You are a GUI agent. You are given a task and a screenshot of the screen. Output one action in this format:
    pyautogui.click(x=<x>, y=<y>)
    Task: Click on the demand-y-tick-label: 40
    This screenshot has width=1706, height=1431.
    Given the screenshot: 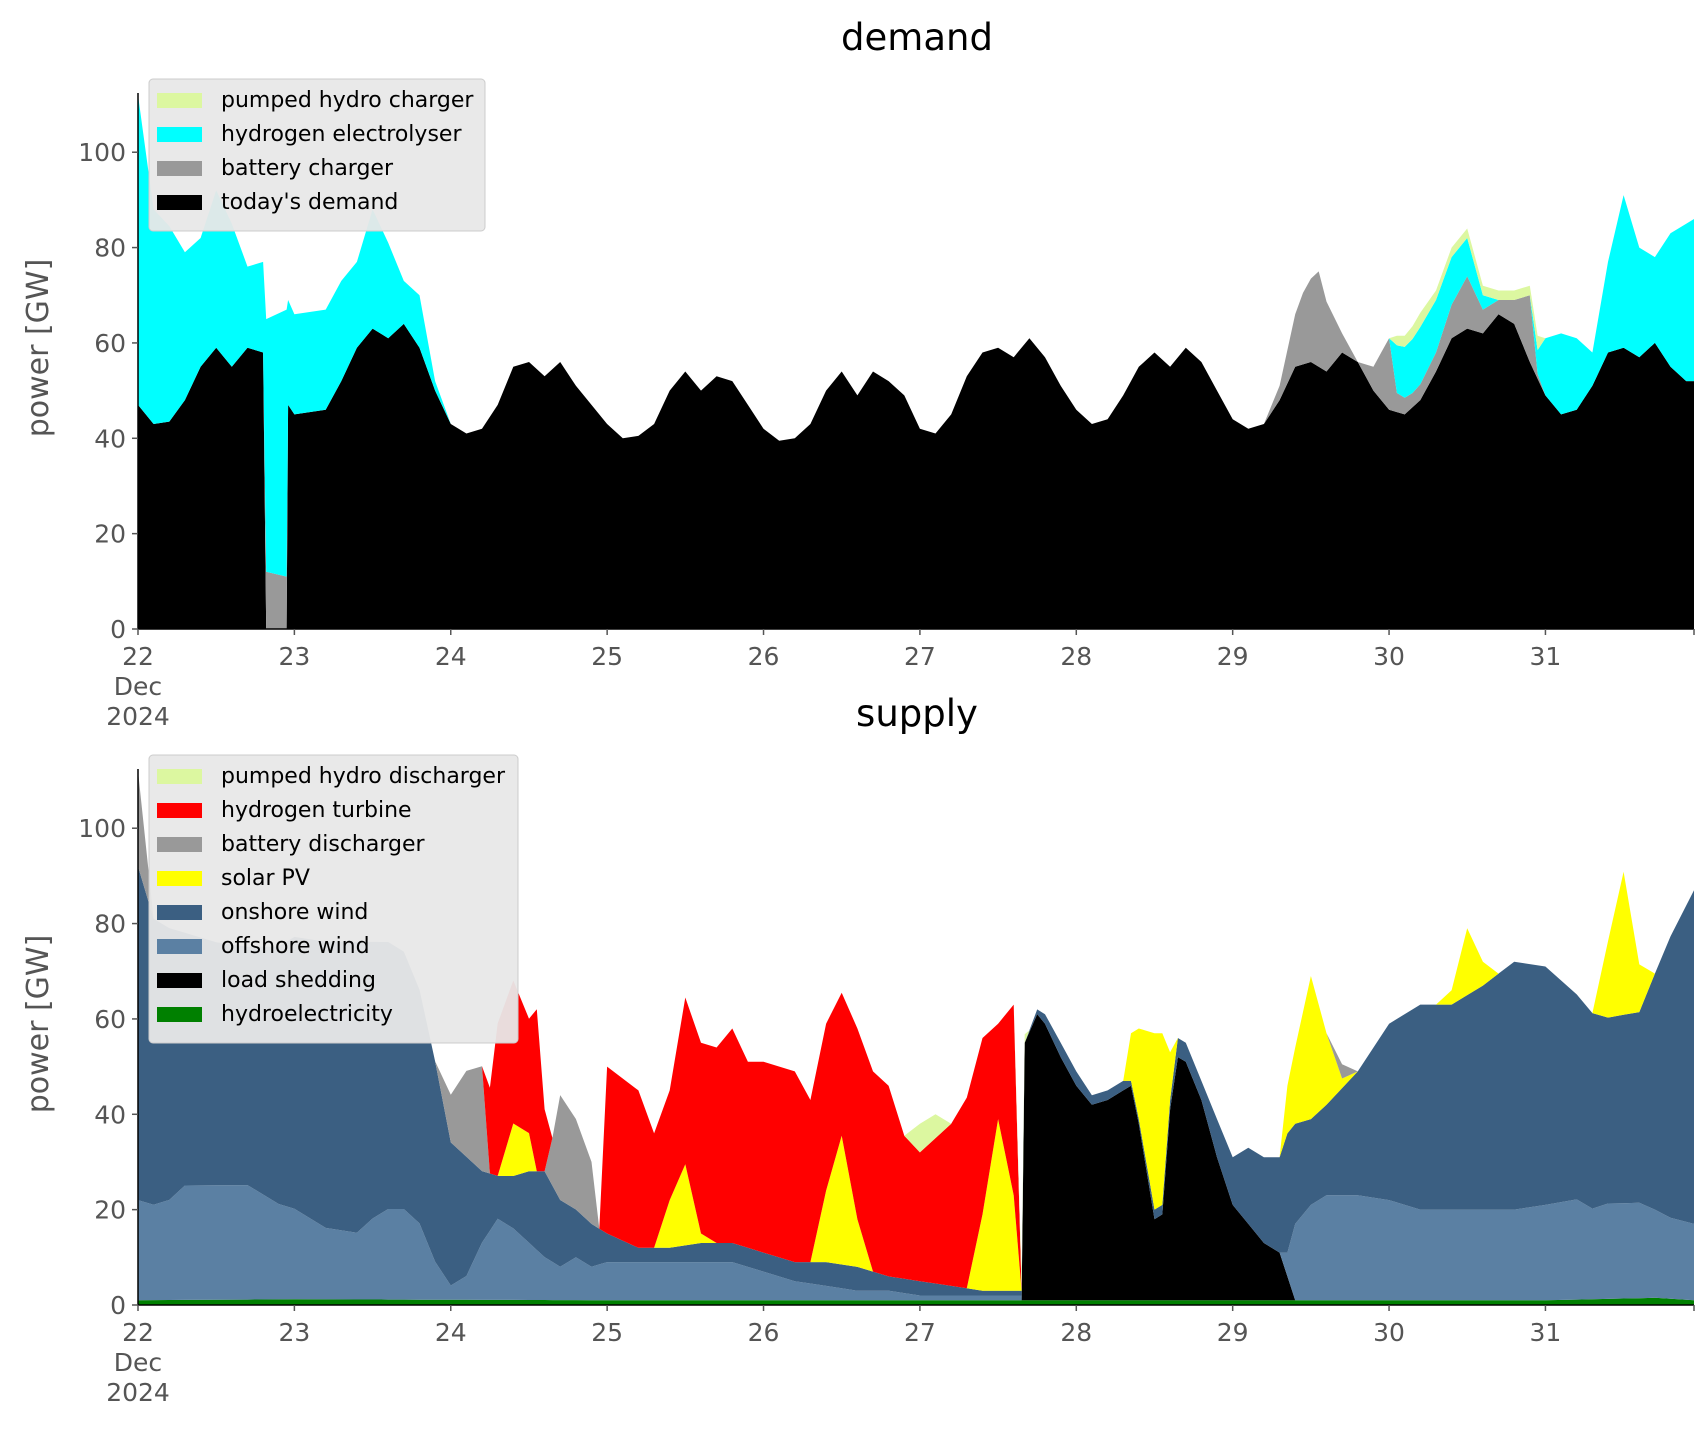 What is the action you would take?
    pyautogui.click(x=110, y=438)
    